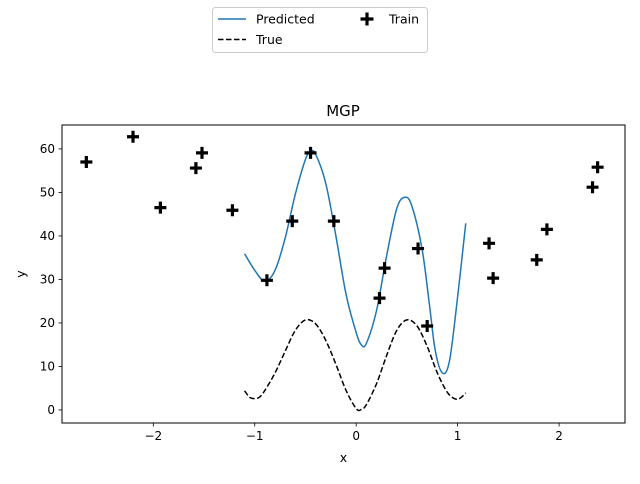  I want to click on chart-title: MGP, so click(343, 111).